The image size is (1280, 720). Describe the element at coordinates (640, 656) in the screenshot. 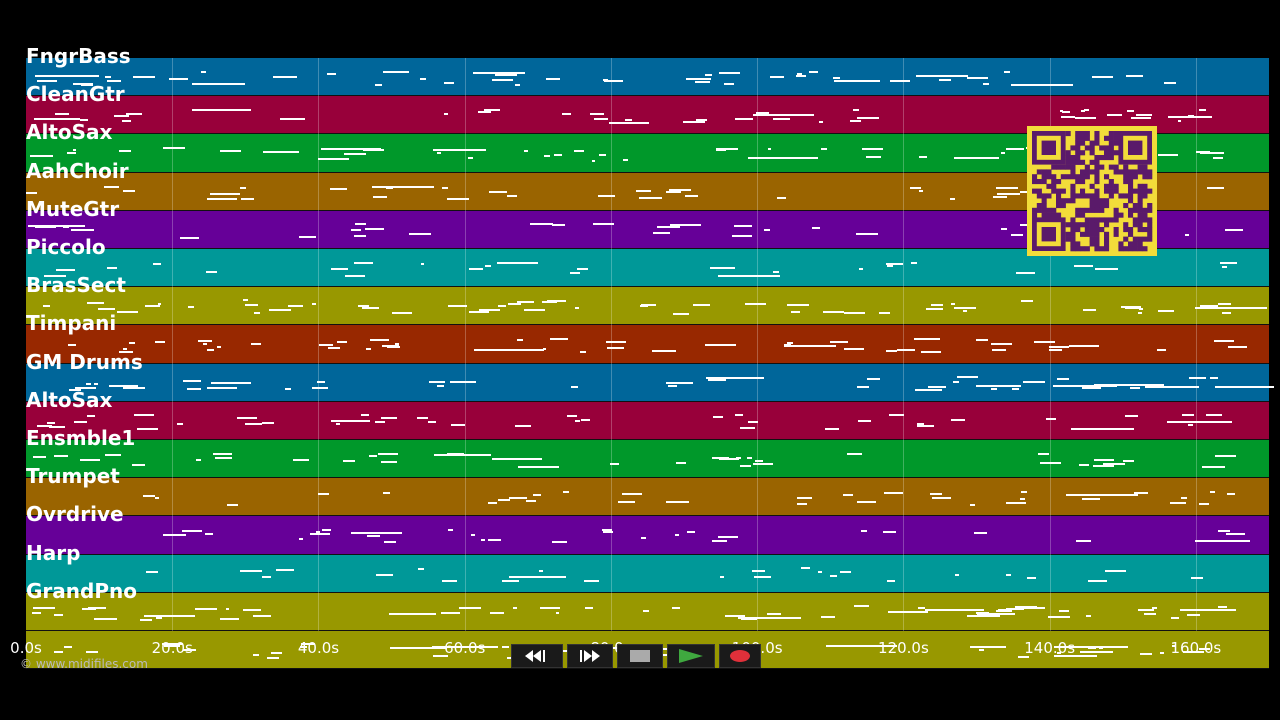

I see `stop-button` at that location.